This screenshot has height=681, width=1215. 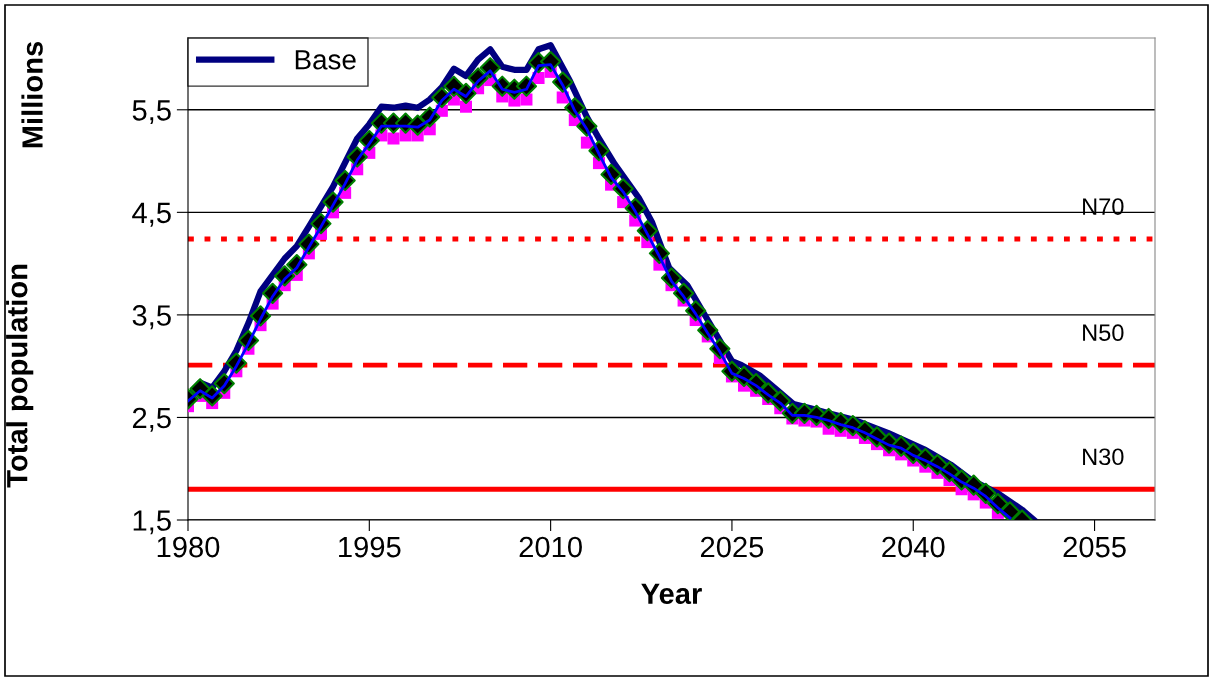 What do you see at coordinates (325, 60) in the screenshot?
I see `legend-label: Base` at bounding box center [325, 60].